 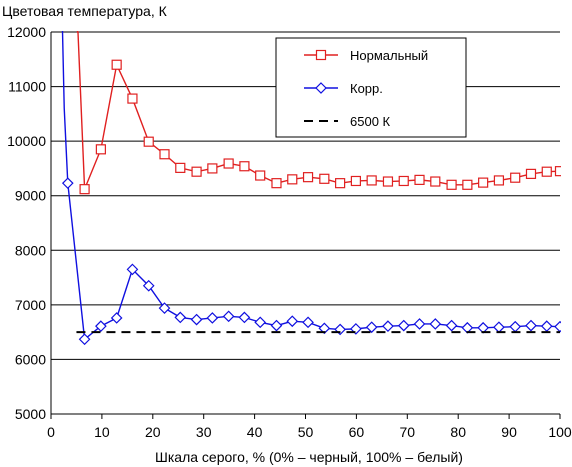 What do you see at coordinates (26, 32) in the screenshot?
I see `y-tick-label: 12000` at bounding box center [26, 32].